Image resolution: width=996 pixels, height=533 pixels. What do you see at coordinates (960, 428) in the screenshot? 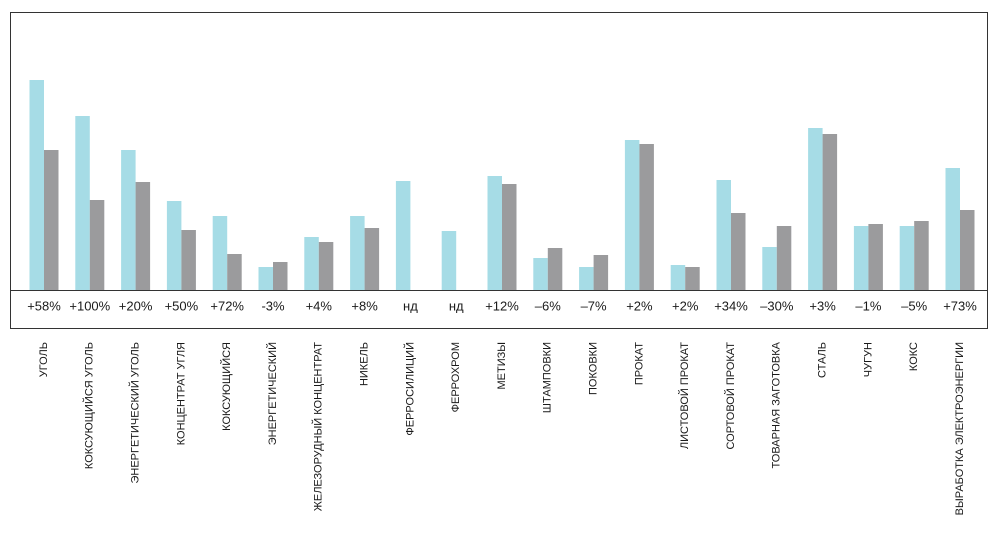
I see `x-tick-label: ВЫРАБОТКА ЭЛЕКТРОЭНЕРГИИ` at bounding box center [960, 428].